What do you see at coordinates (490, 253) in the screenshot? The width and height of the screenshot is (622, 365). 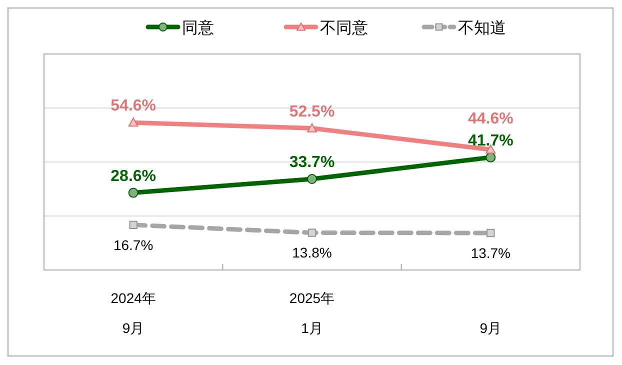 I see `data-label: 13.7%` at bounding box center [490, 253].